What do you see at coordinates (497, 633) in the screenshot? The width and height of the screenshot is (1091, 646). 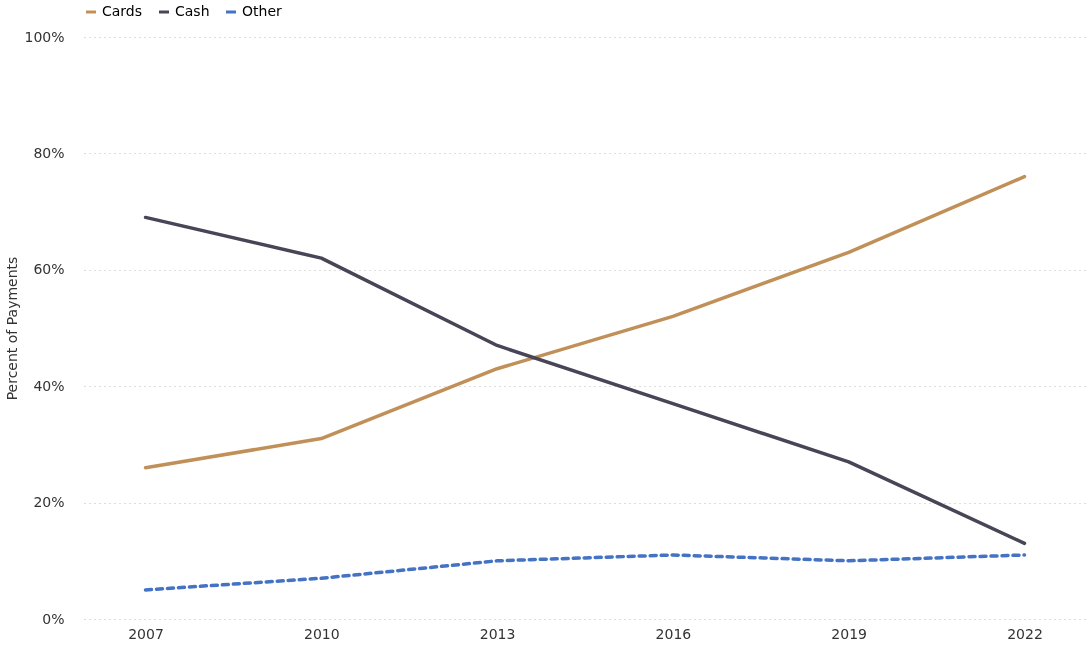 I see `x-tick-label: 2013` at bounding box center [497, 633].